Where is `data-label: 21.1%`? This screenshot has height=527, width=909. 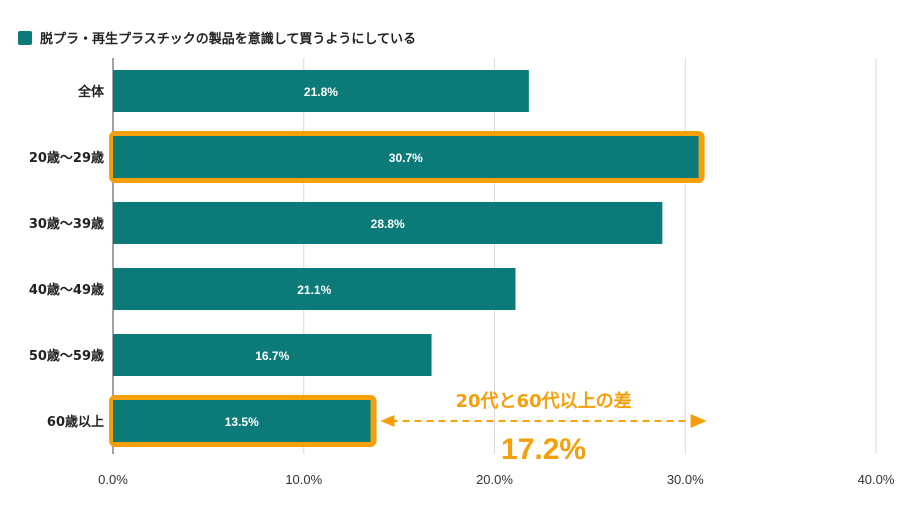 data-label: 21.1% is located at coordinates (314, 290).